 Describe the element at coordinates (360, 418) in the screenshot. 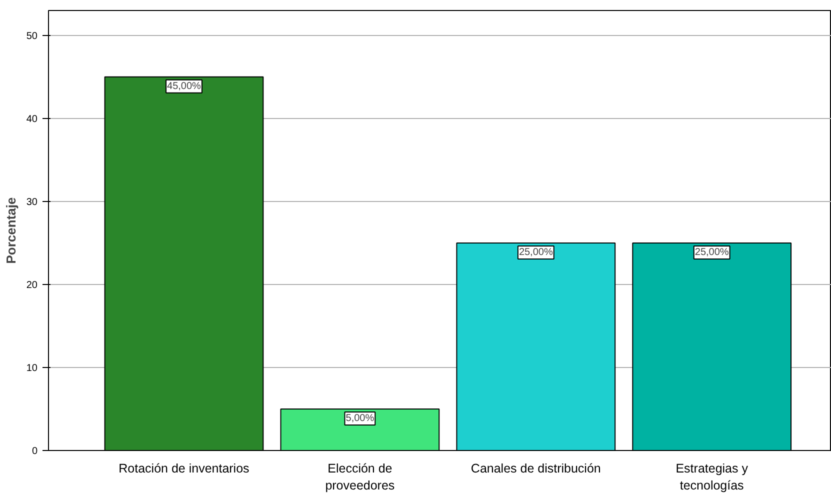

I see `data-label: 5,00%` at that location.